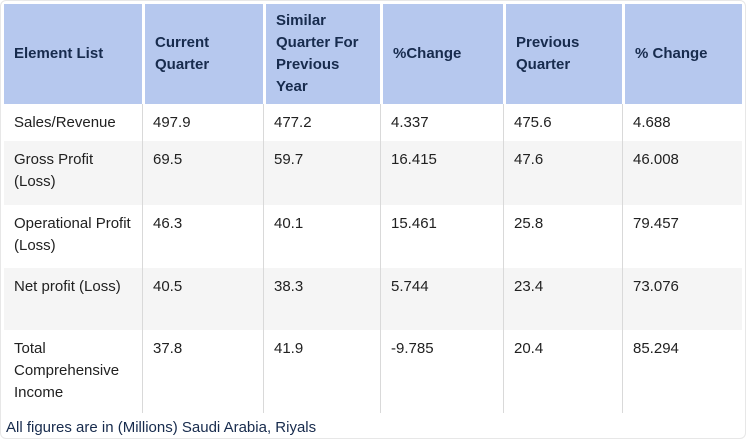  Describe the element at coordinates (562, 371) in the screenshot. I see `previous-quarter-cell: 20.4` at that location.